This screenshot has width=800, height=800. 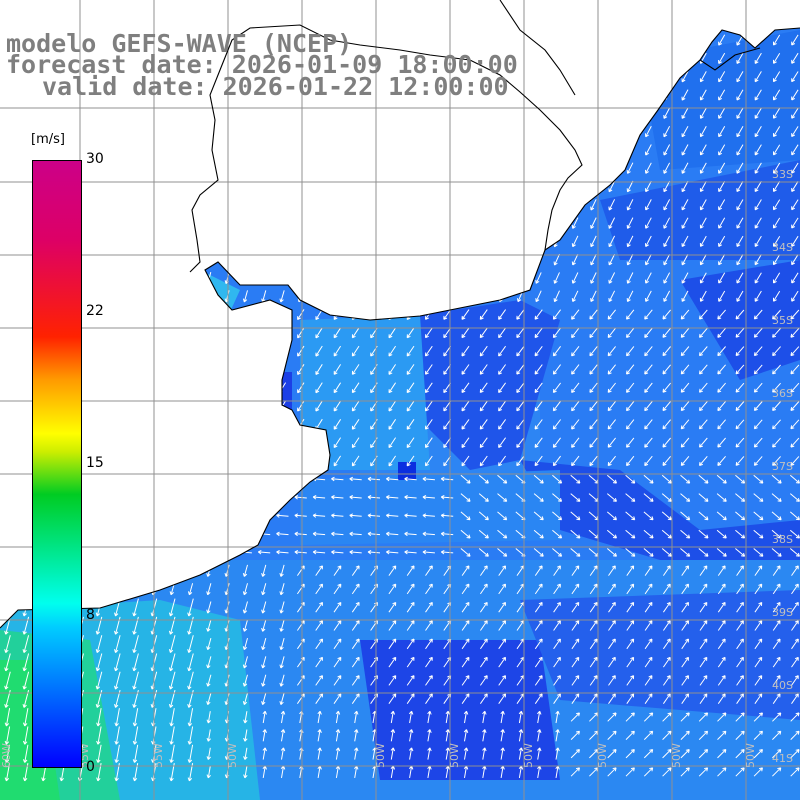 What do you see at coordinates (262, 64) in the screenshot?
I see `forecast-date: forecast date: 2026-01-09 18:00:00` at bounding box center [262, 64].